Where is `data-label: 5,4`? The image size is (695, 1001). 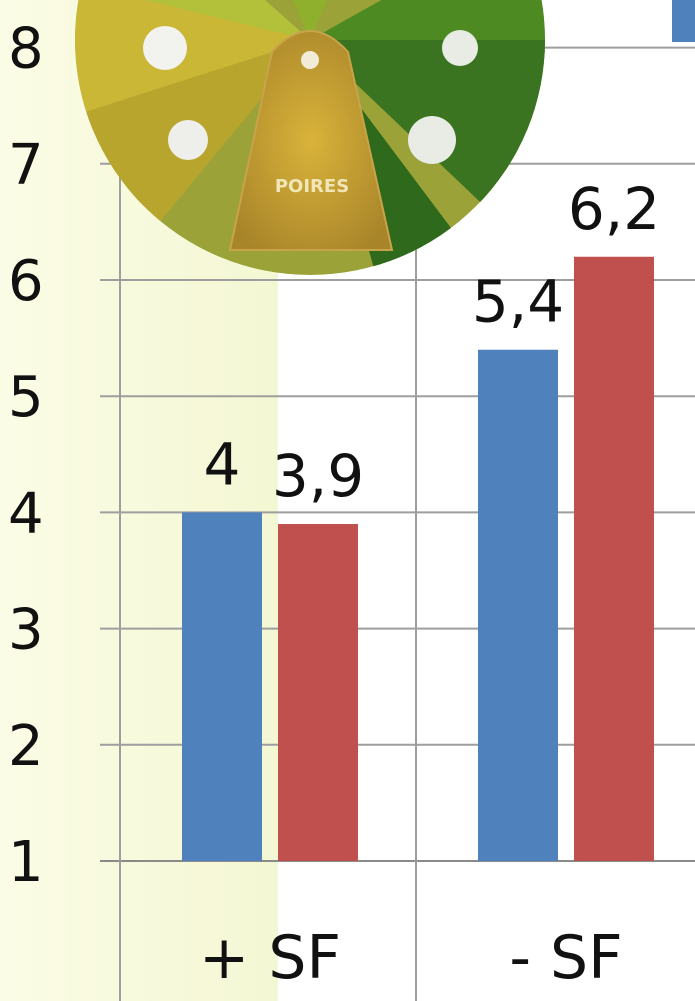 data-label: 5,4 is located at coordinates (518, 302).